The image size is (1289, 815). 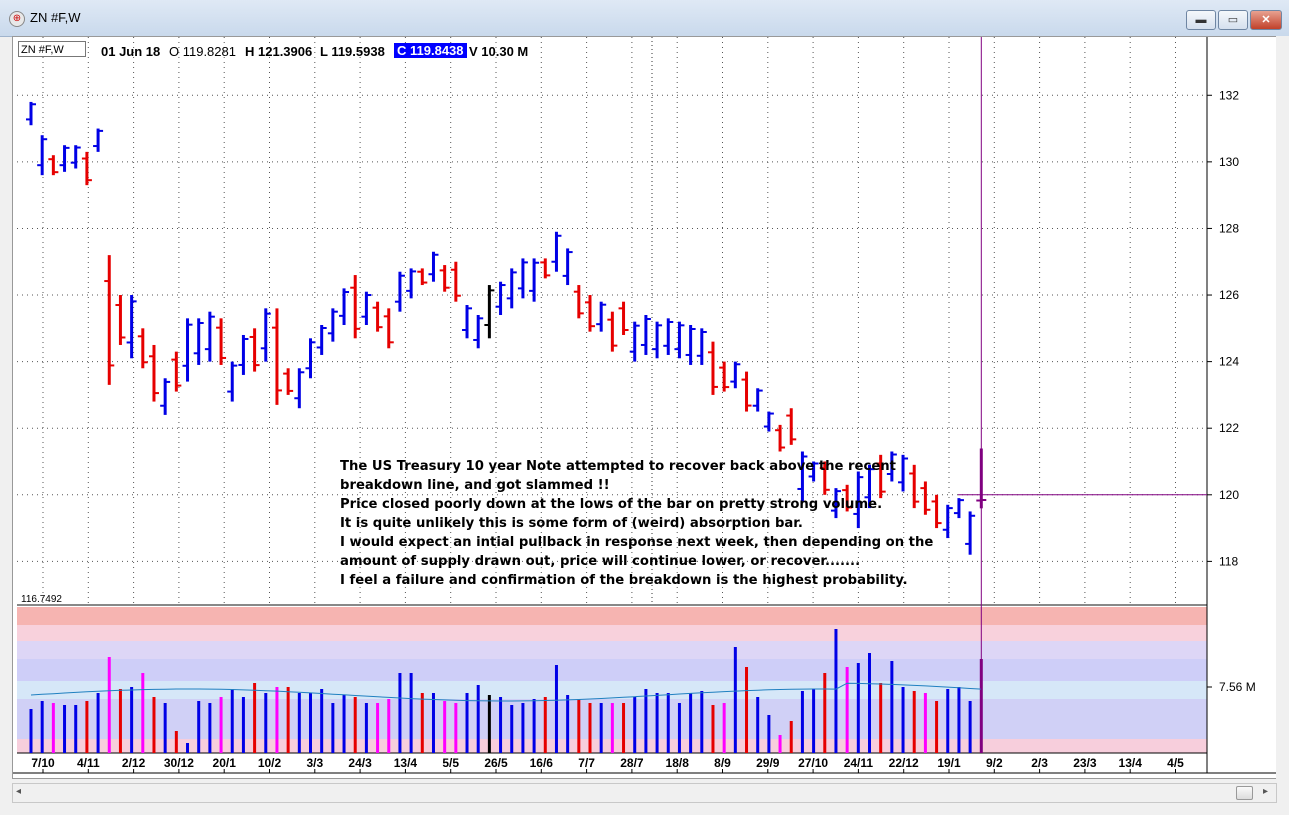 What do you see at coordinates (1266, 791) in the screenshot?
I see `scroll-right-icon: ▸` at bounding box center [1266, 791].